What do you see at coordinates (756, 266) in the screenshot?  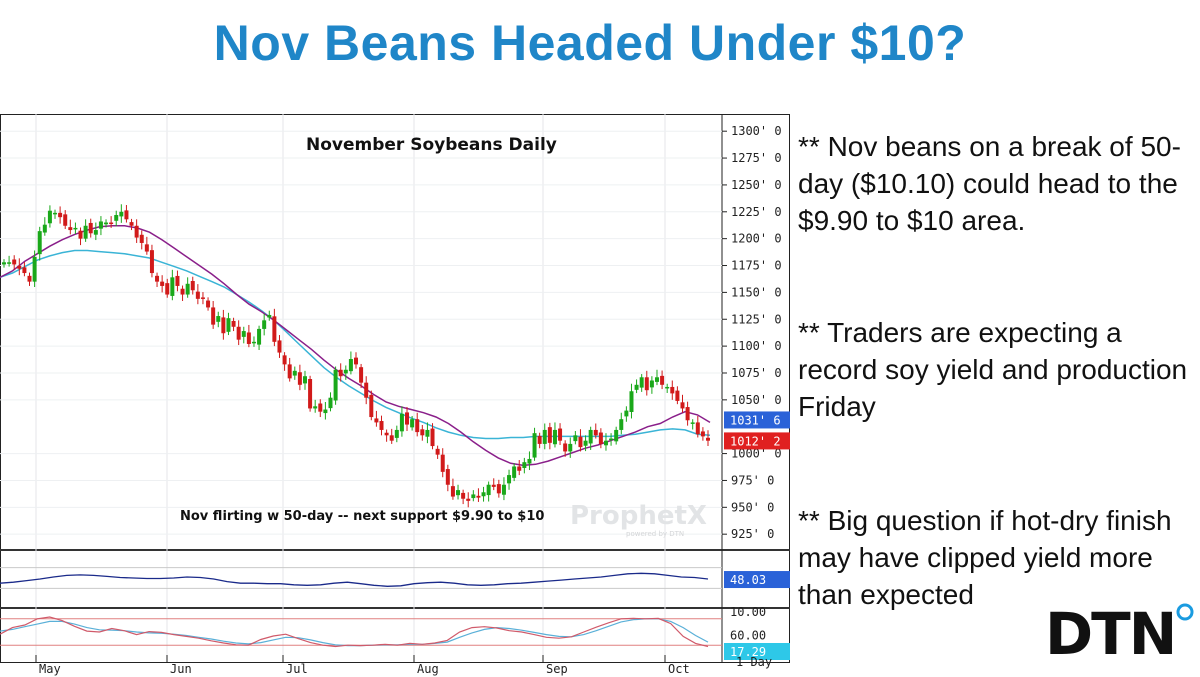 I see `y-tick-label: 1175' 0` at bounding box center [756, 266].